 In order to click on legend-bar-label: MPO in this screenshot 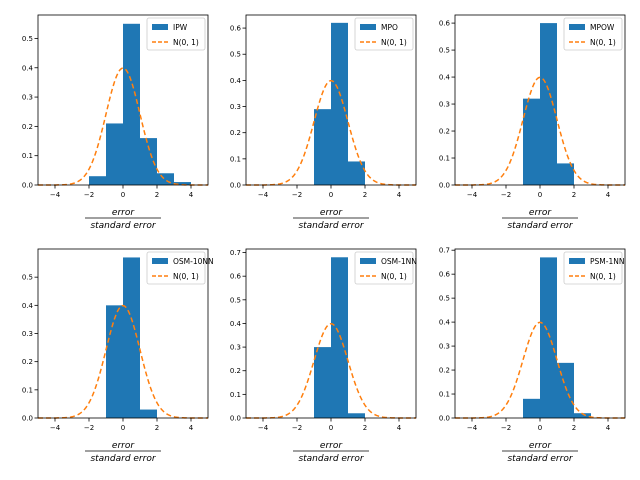, I will do `click(389, 27)`.